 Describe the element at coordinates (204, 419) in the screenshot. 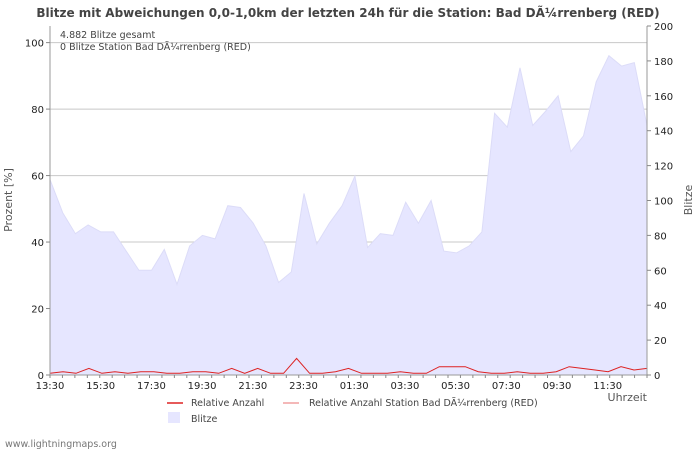

I see `legend-label-blitze: Blitze` at that location.